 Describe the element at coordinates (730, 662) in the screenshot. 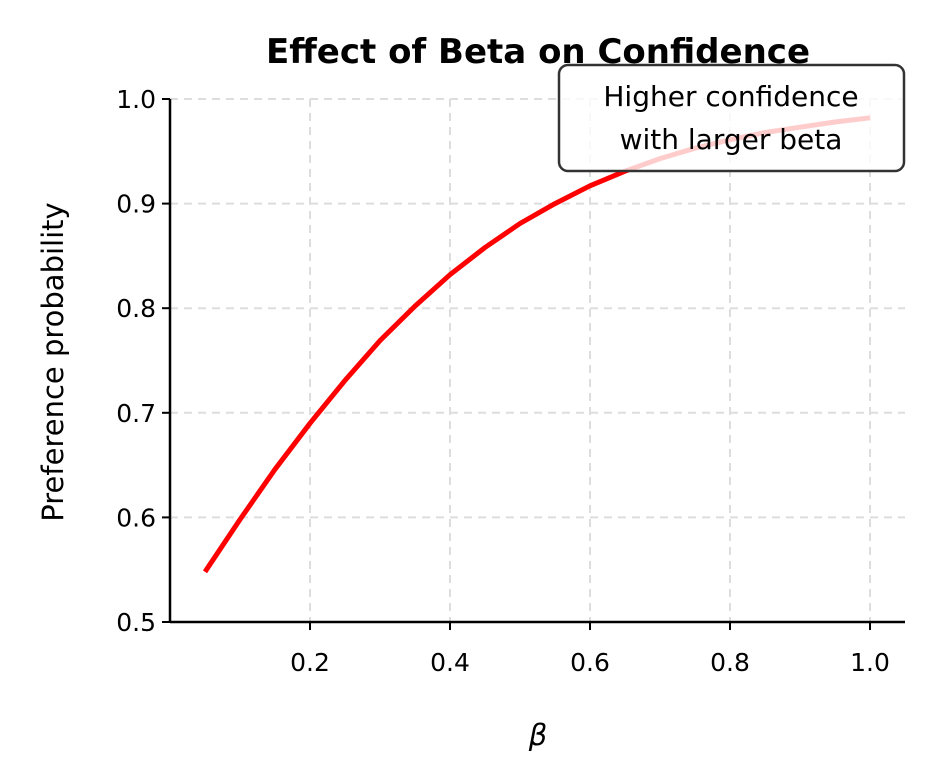

I see `x-tick-label-3: 0.8` at that location.